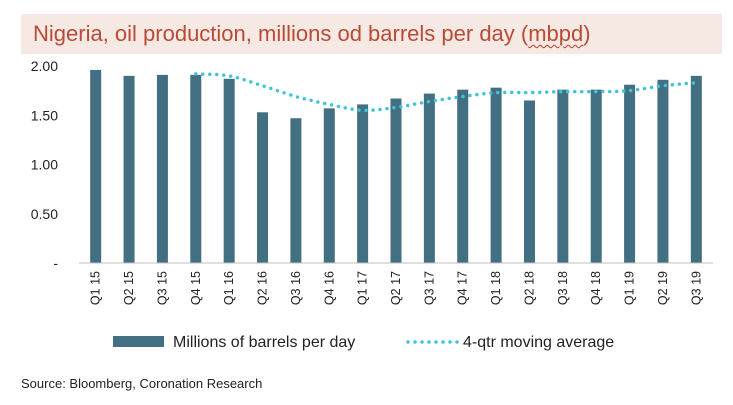 This screenshot has height=405, width=733. Describe the element at coordinates (529, 288) in the screenshot. I see `x-tick-label: Q2 18` at that location.